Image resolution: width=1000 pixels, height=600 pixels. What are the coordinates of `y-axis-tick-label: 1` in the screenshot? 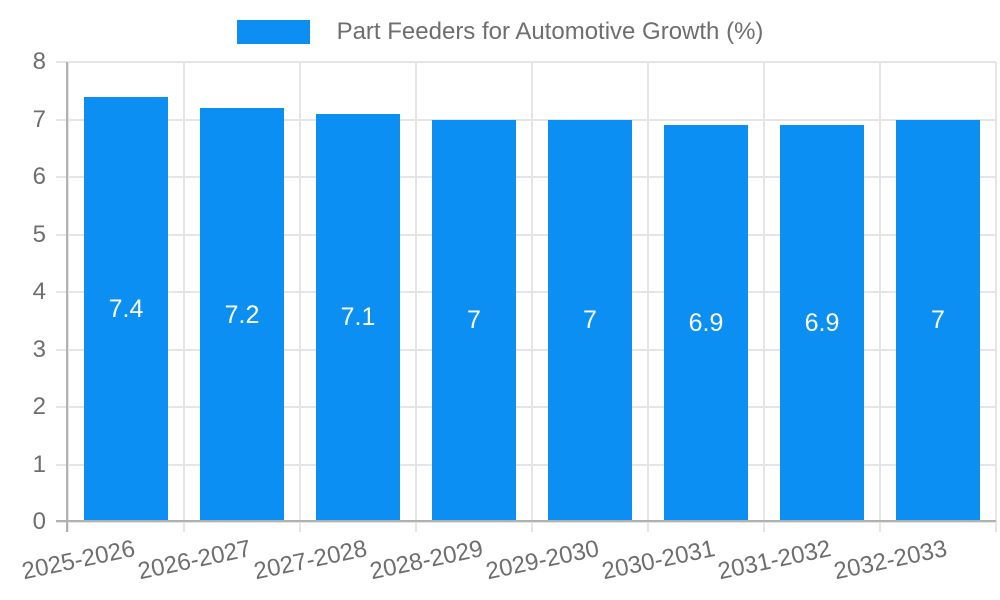 It's located at (39, 464).